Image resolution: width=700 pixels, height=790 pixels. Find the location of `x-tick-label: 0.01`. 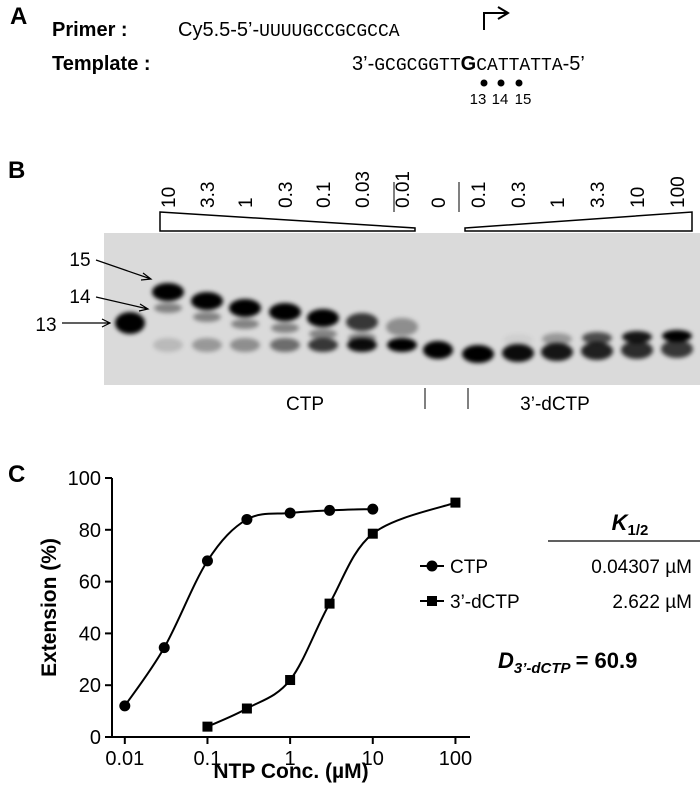

x-tick-label: 0.01 is located at coordinates (124, 759).